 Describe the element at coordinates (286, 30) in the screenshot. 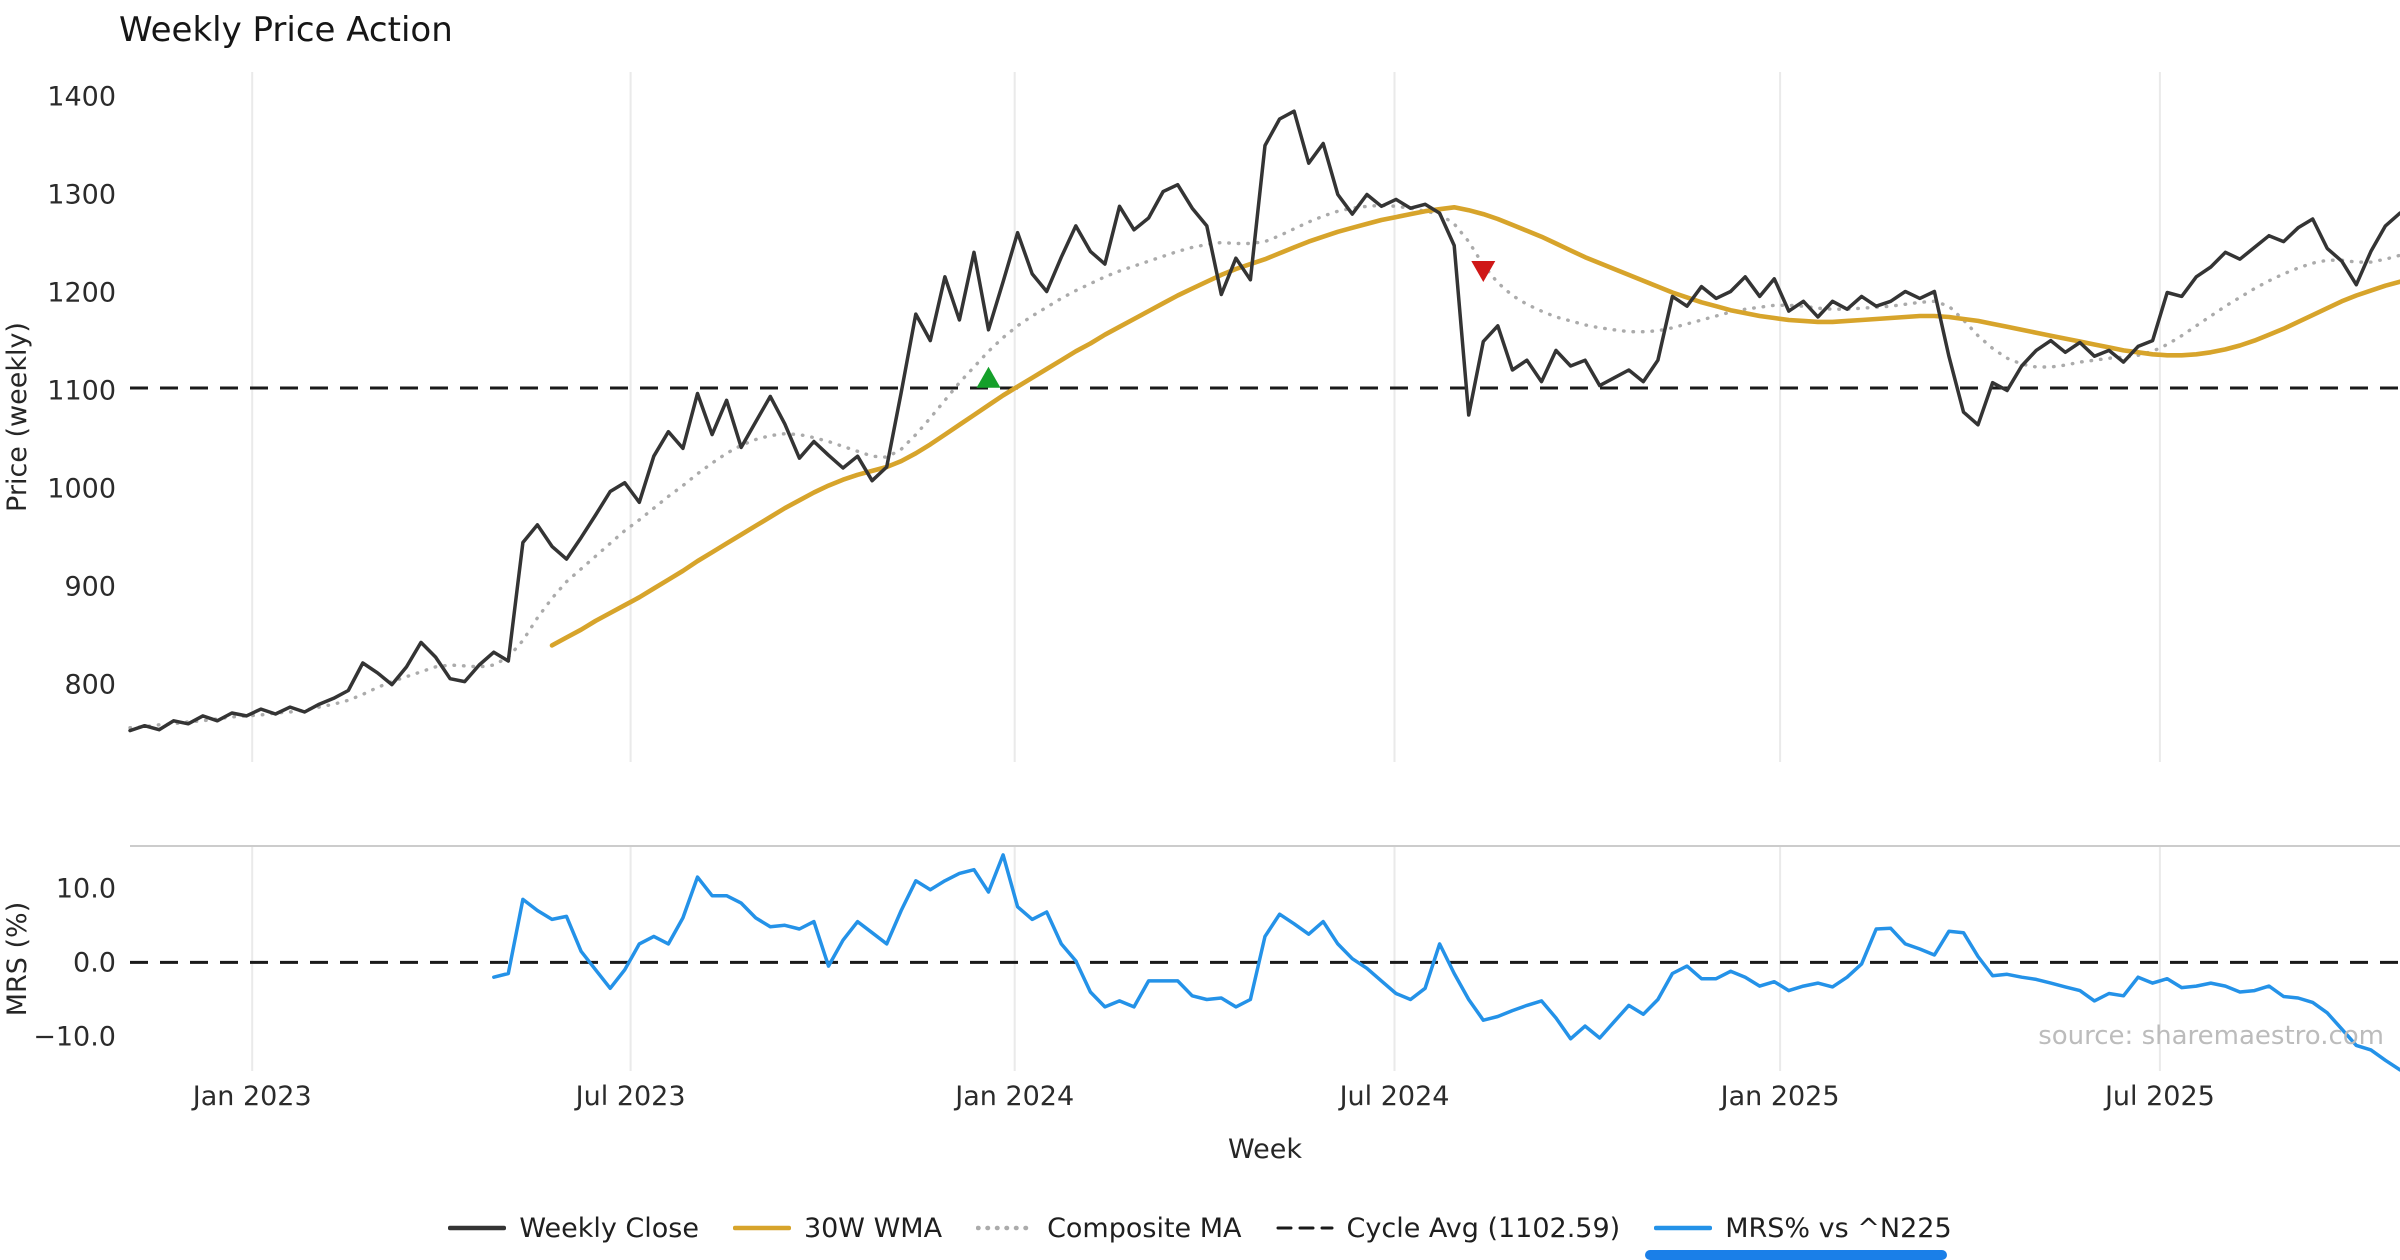

I see `chart-title: Weekly Price Action` at that location.